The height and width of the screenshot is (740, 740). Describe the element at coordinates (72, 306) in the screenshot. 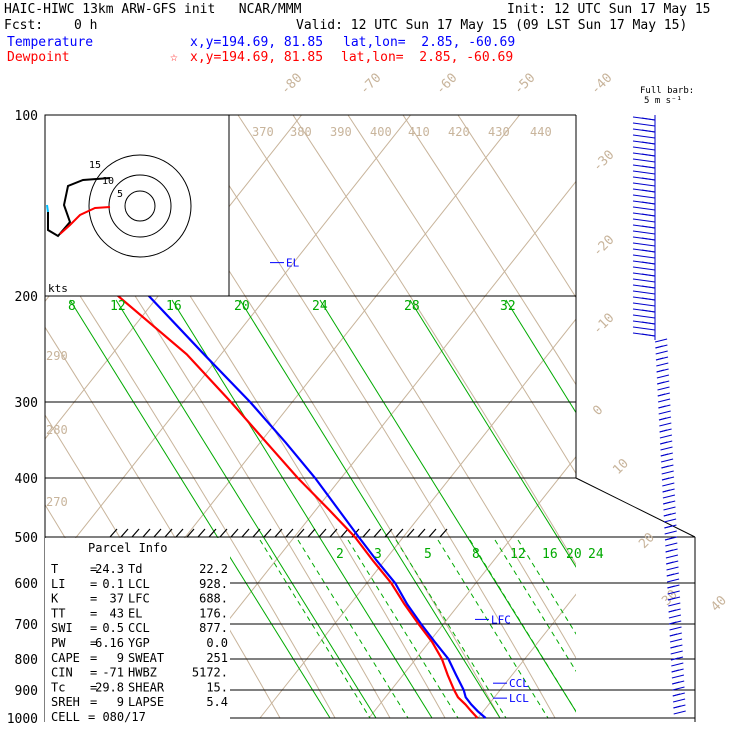

I see `mixing-ratio-label: 8` at that location.